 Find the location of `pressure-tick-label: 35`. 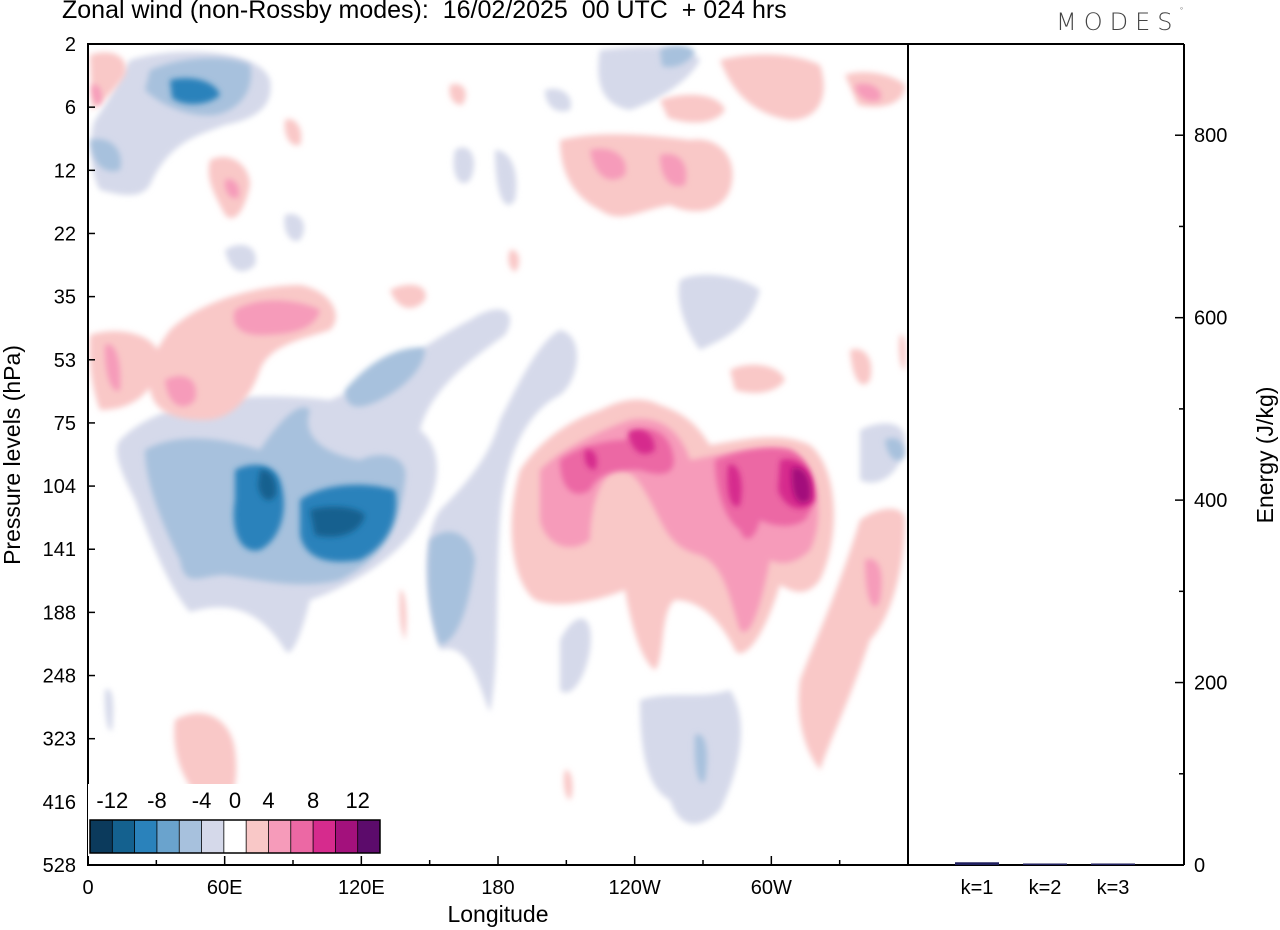

pressure-tick-label: 35 is located at coordinates (65, 298).